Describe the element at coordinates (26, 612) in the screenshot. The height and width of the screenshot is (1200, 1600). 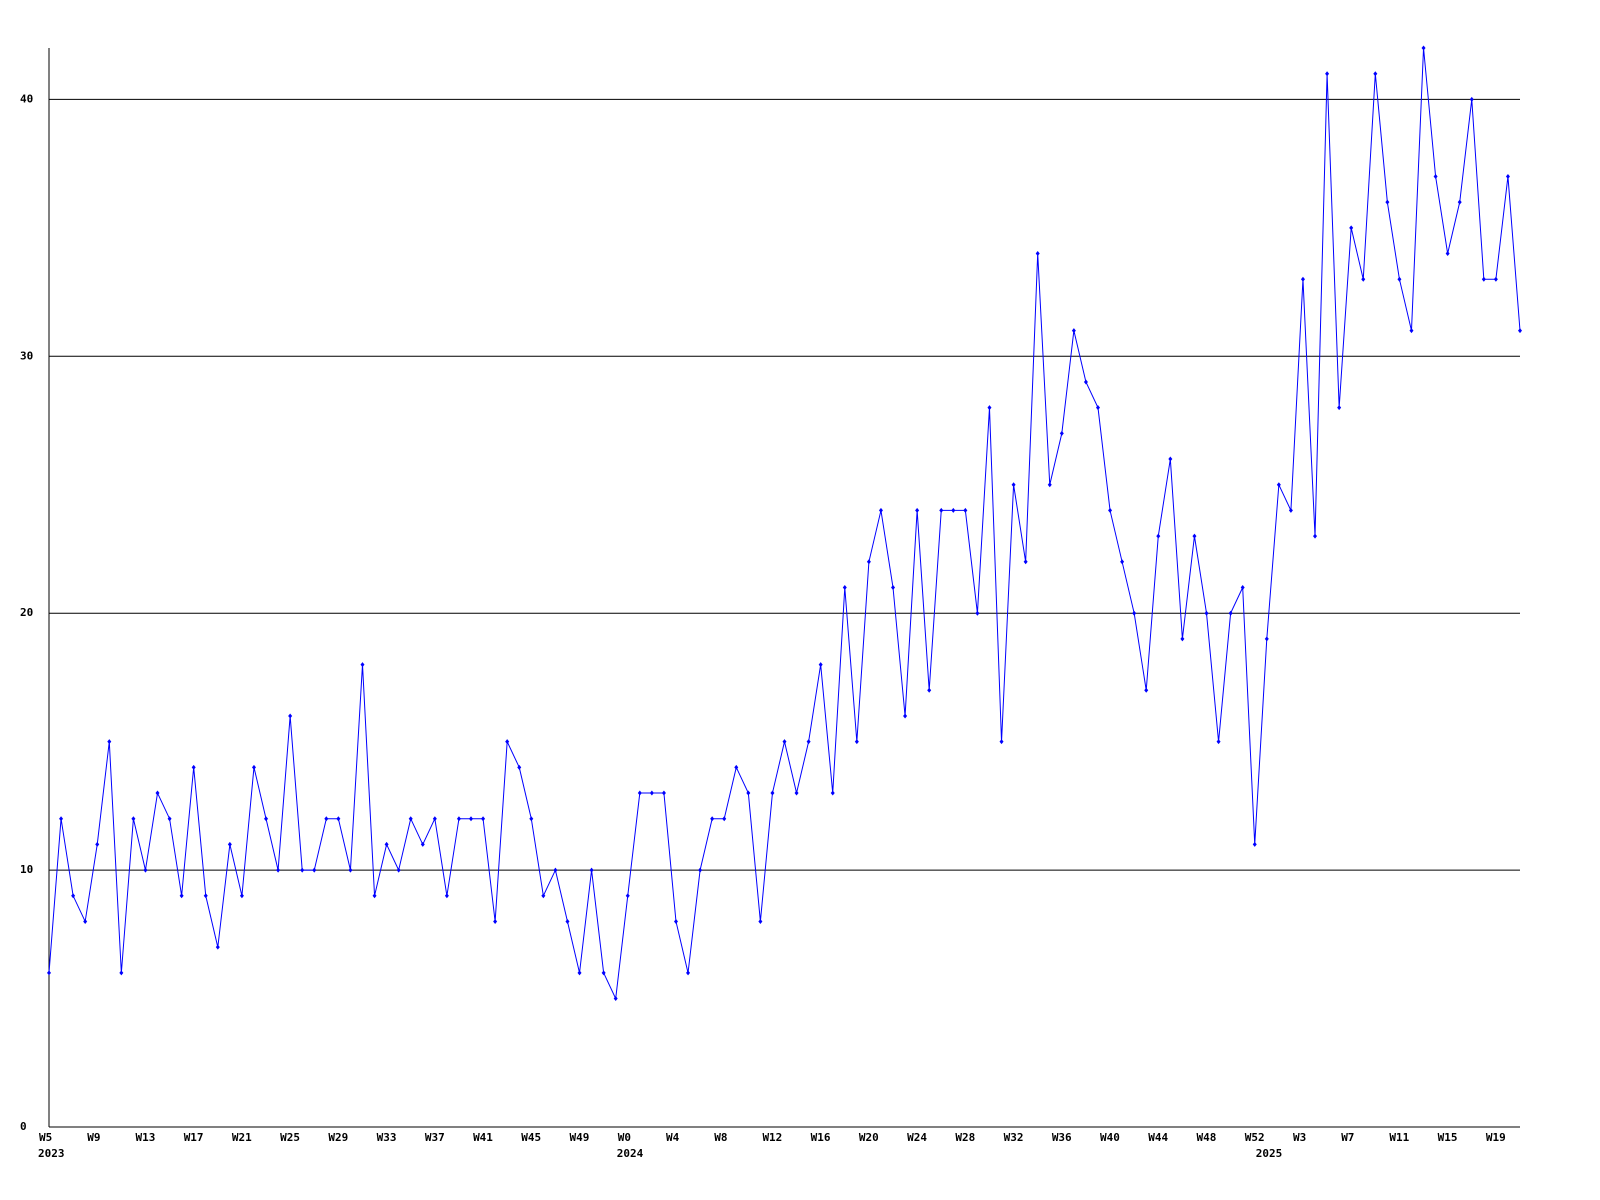
I see `y-tick-label: 20` at that location.